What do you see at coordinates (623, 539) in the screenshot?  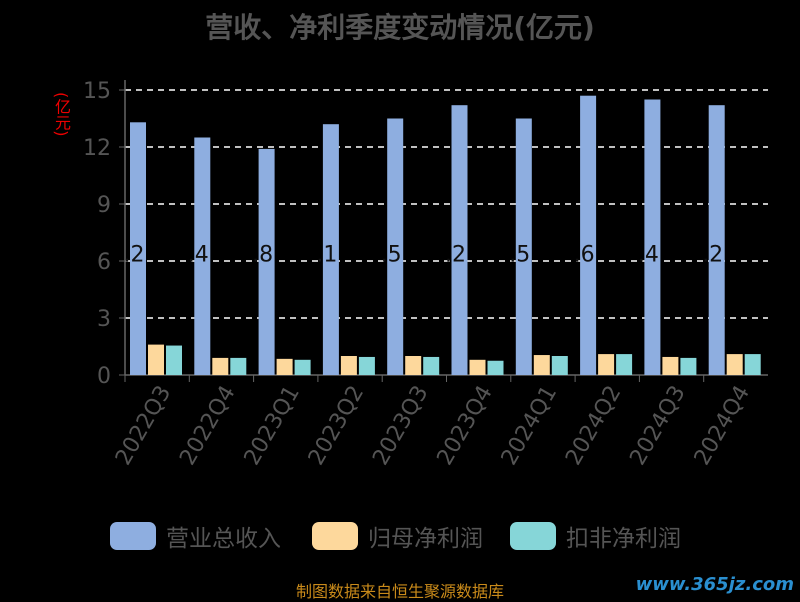 I see `legend-label-adjusted-profit: 扣非净利润` at bounding box center [623, 539].